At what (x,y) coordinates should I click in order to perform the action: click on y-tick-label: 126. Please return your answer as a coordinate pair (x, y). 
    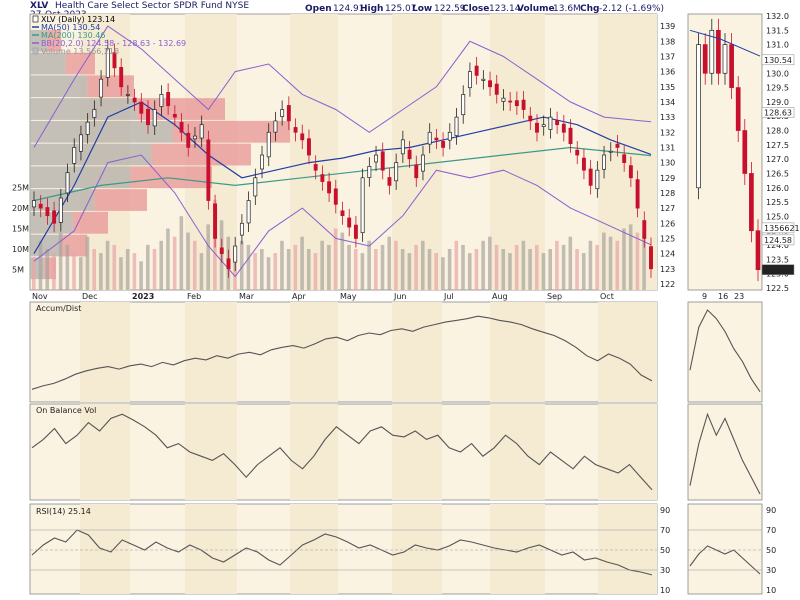
    Looking at the image, I should click on (667, 223).